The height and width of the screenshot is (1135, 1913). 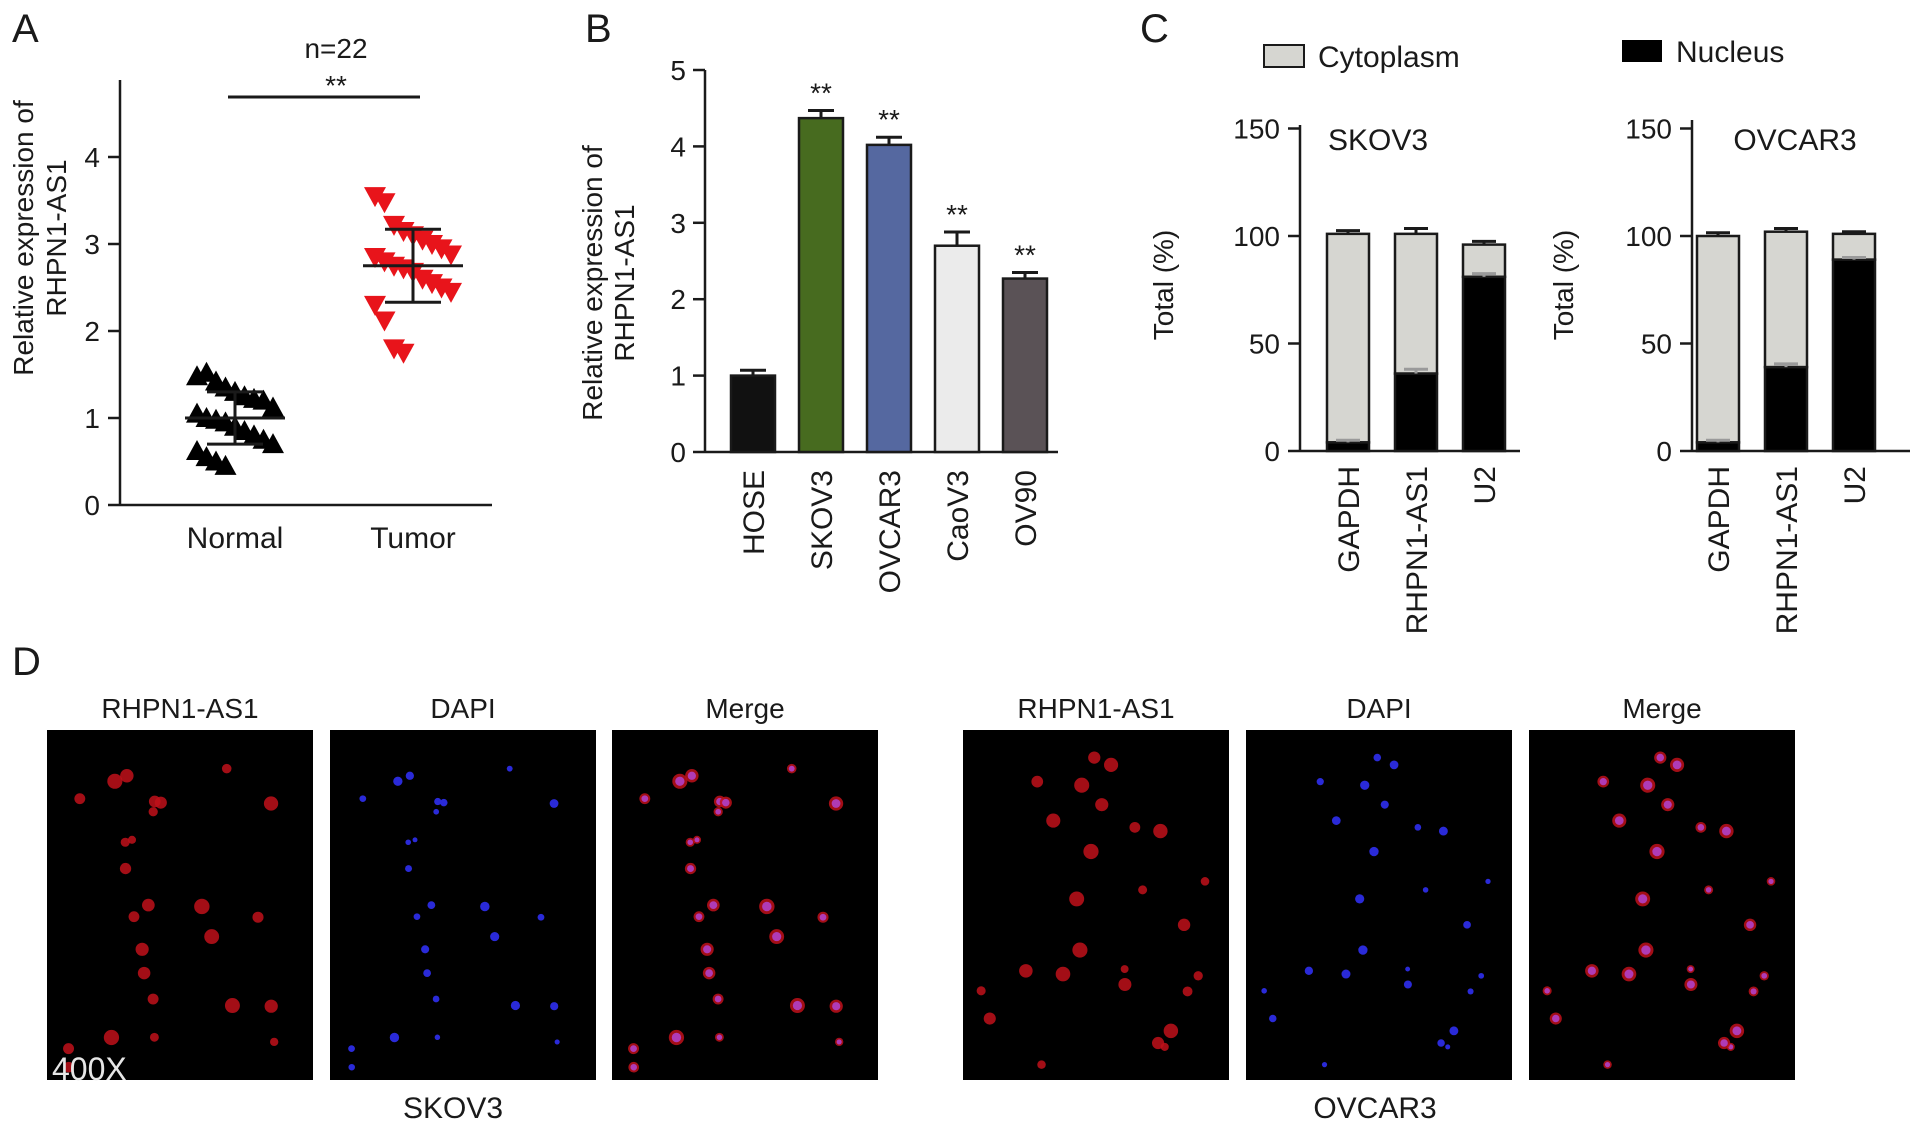 What do you see at coordinates (1642, 51) in the screenshot?
I see `legend-swatch-nucleus` at bounding box center [1642, 51].